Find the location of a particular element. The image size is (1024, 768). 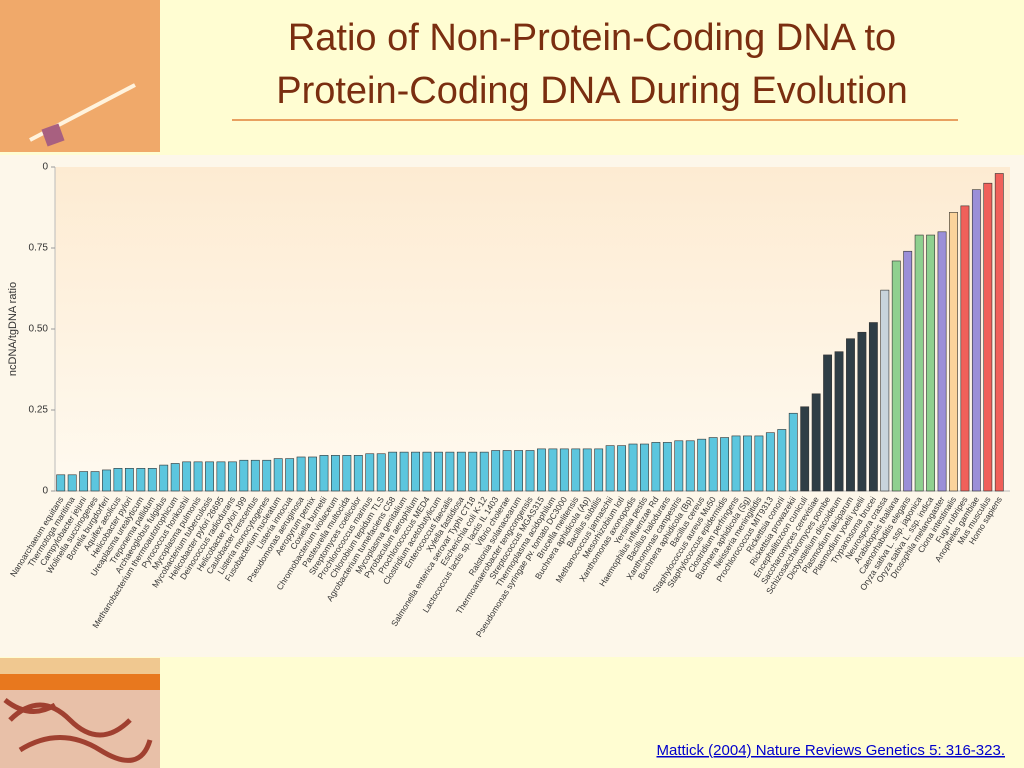

title-line: Protein-Coding DNA During Evolution is located at coordinates (592, 91).